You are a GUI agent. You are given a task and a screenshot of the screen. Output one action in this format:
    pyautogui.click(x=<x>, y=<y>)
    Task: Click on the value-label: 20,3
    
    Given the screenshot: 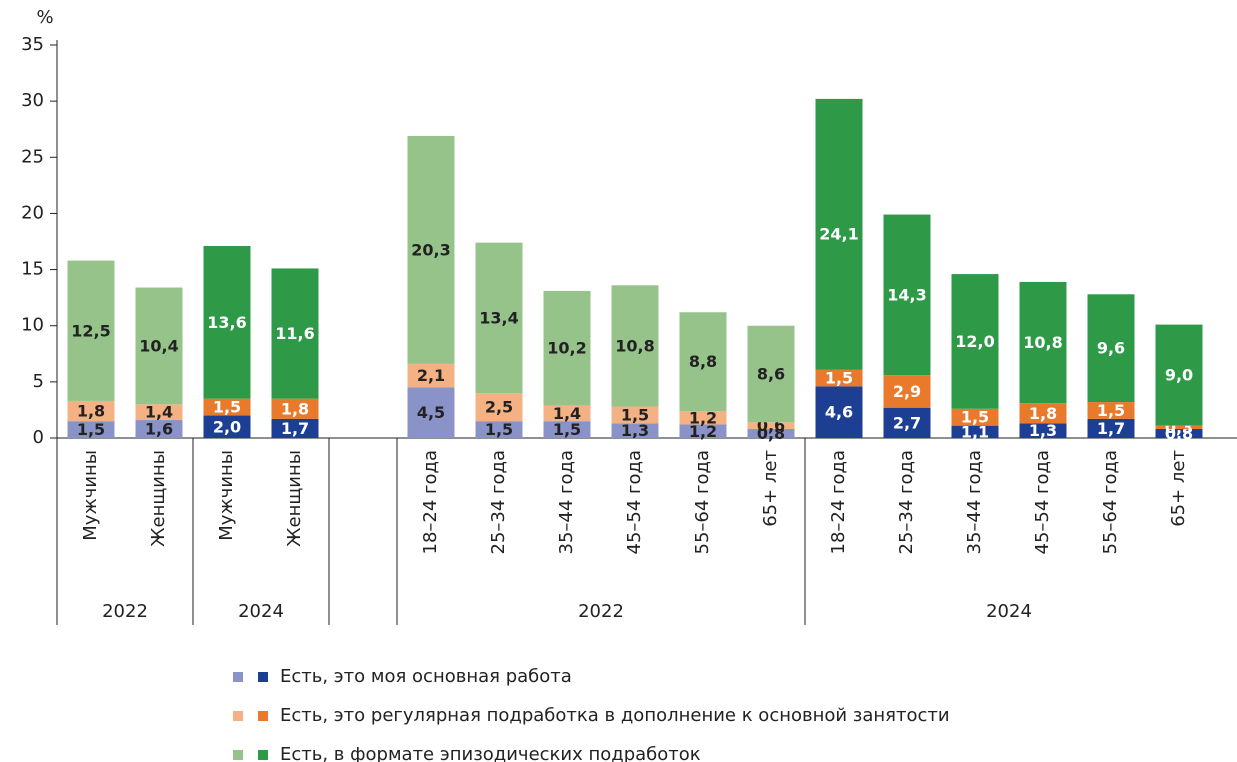 What is the action you would take?
    pyautogui.click(x=430, y=249)
    